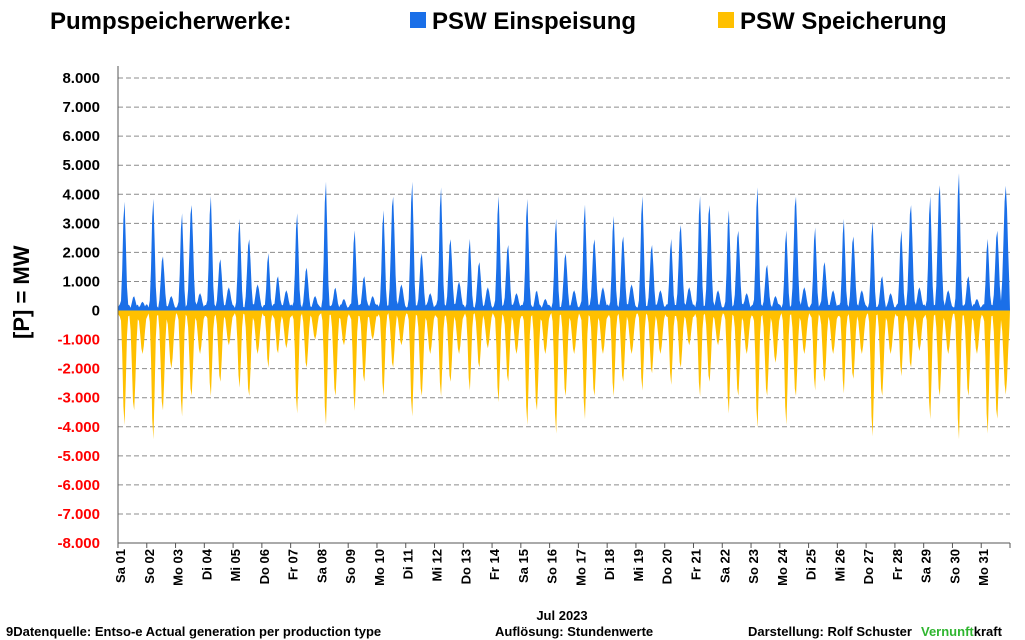 The image size is (1025, 640). I want to click on y-tick-label: 4.000, so click(81, 194).